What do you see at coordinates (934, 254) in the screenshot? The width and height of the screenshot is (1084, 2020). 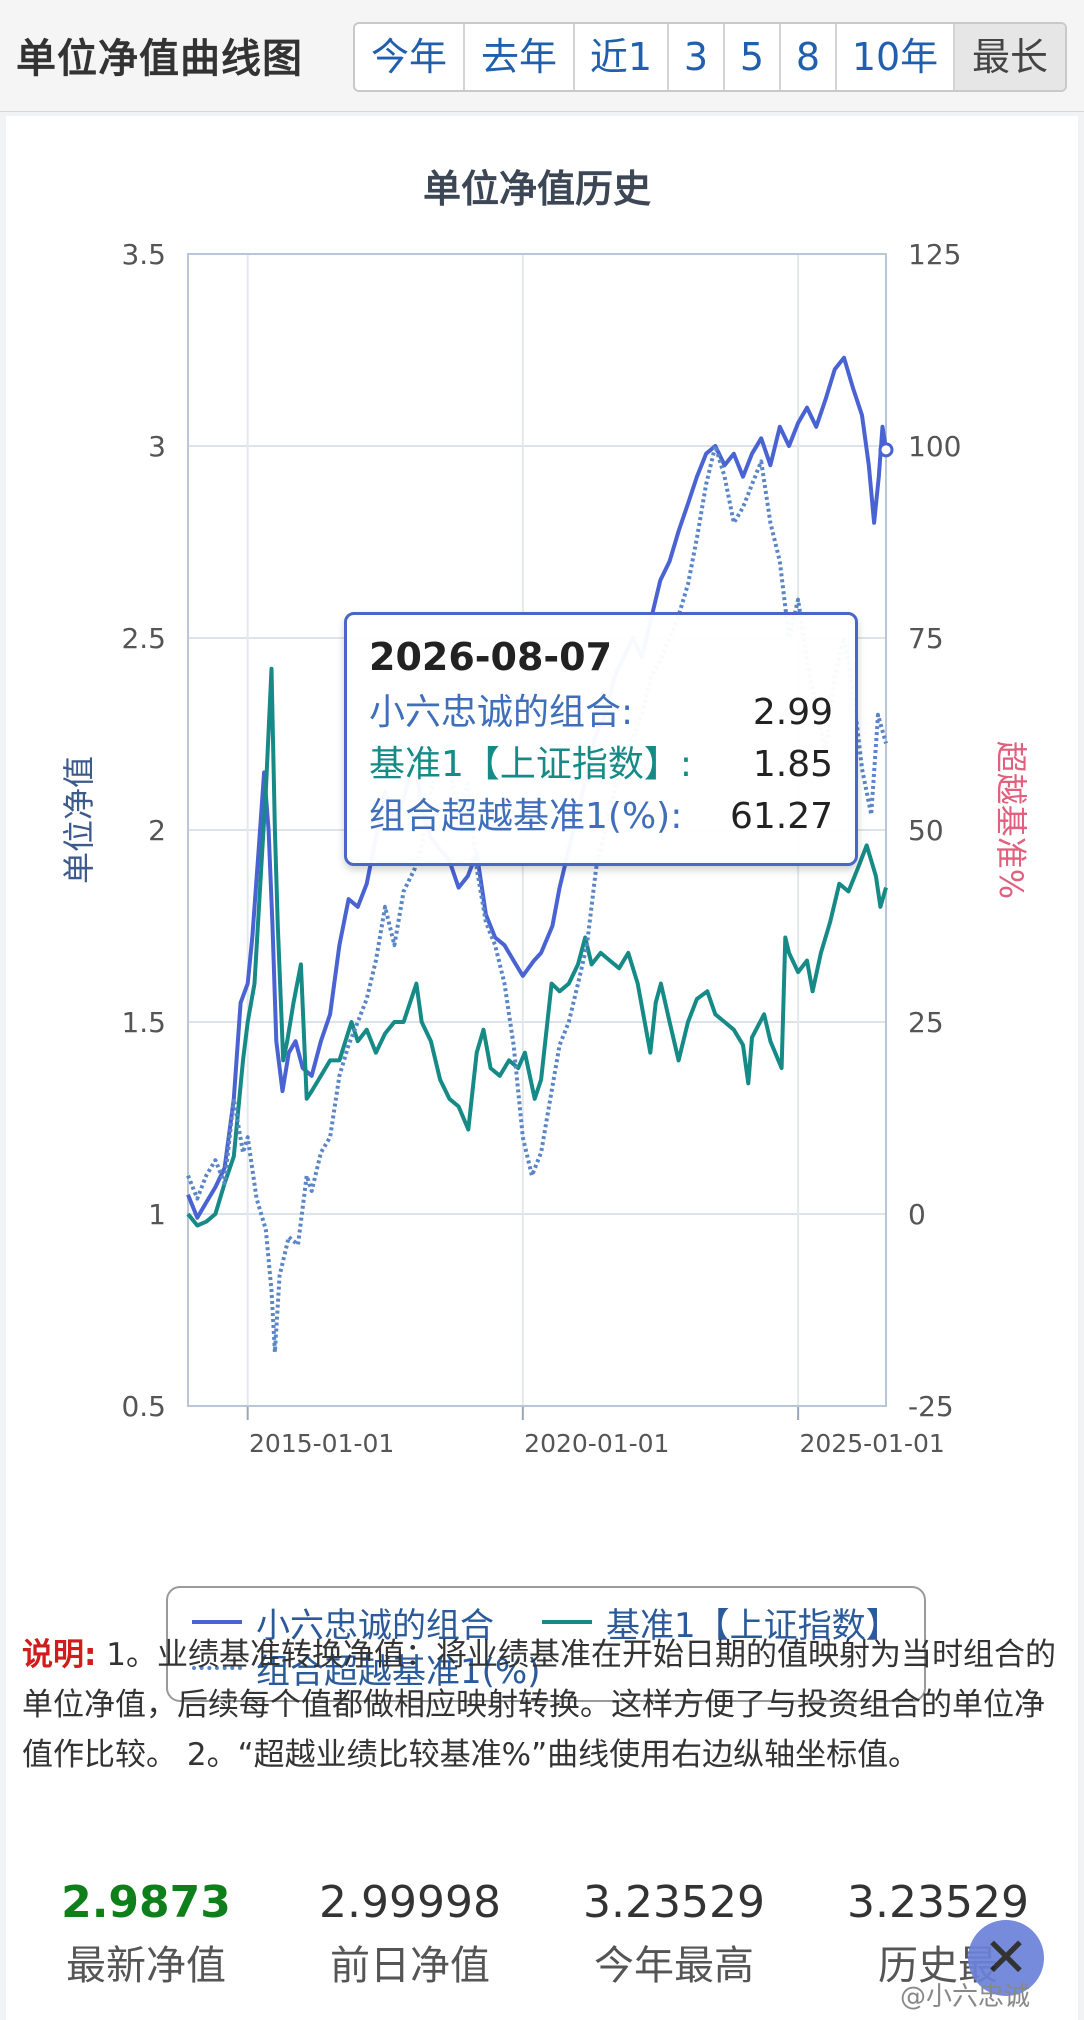 I see `y2-tick-label: 125` at bounding box center [934, 254].